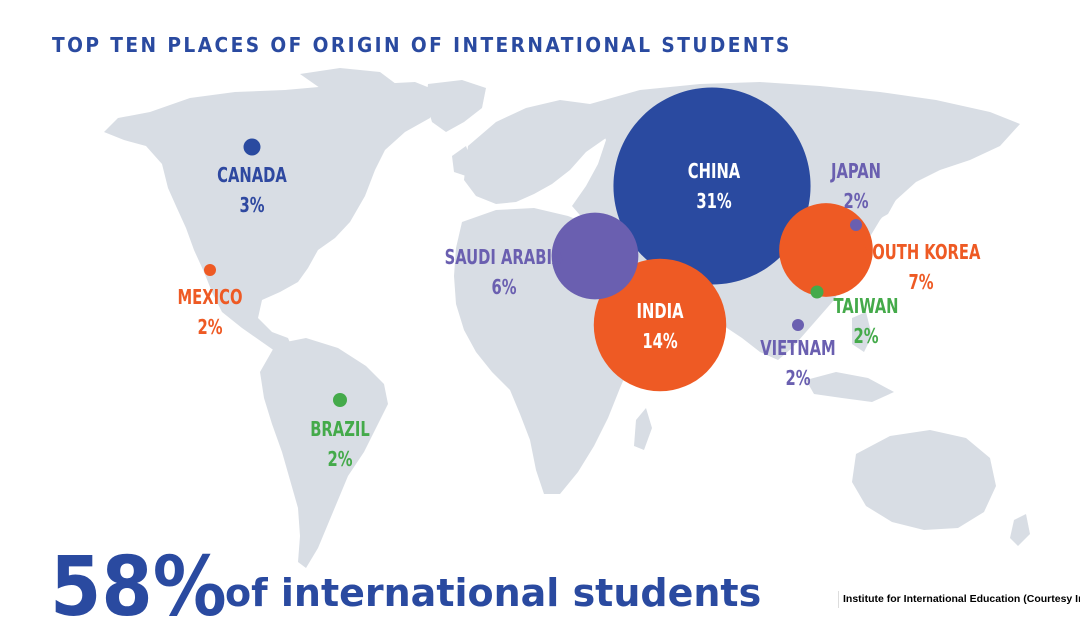 This screenshot has width=1080, height=638. I want to click on label-canada-name: CANADA, so click(252, 175).